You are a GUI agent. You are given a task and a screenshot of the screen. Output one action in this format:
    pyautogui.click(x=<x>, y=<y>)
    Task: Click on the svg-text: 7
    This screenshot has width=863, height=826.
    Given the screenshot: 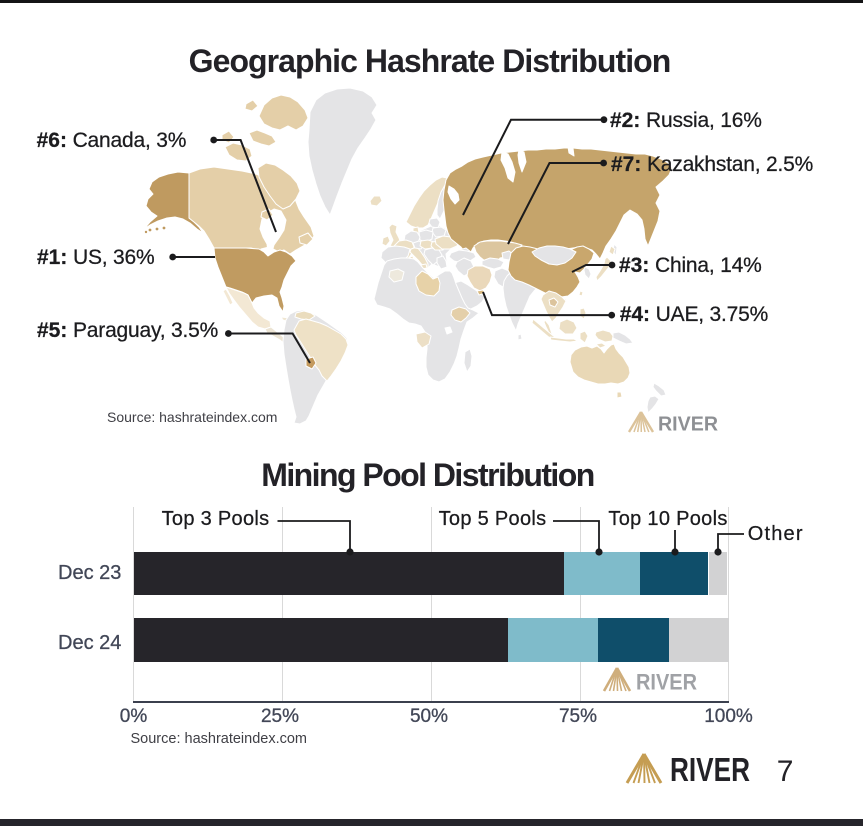 What is the action you would take?
    pyautogui.click(x=785, y=770)
    